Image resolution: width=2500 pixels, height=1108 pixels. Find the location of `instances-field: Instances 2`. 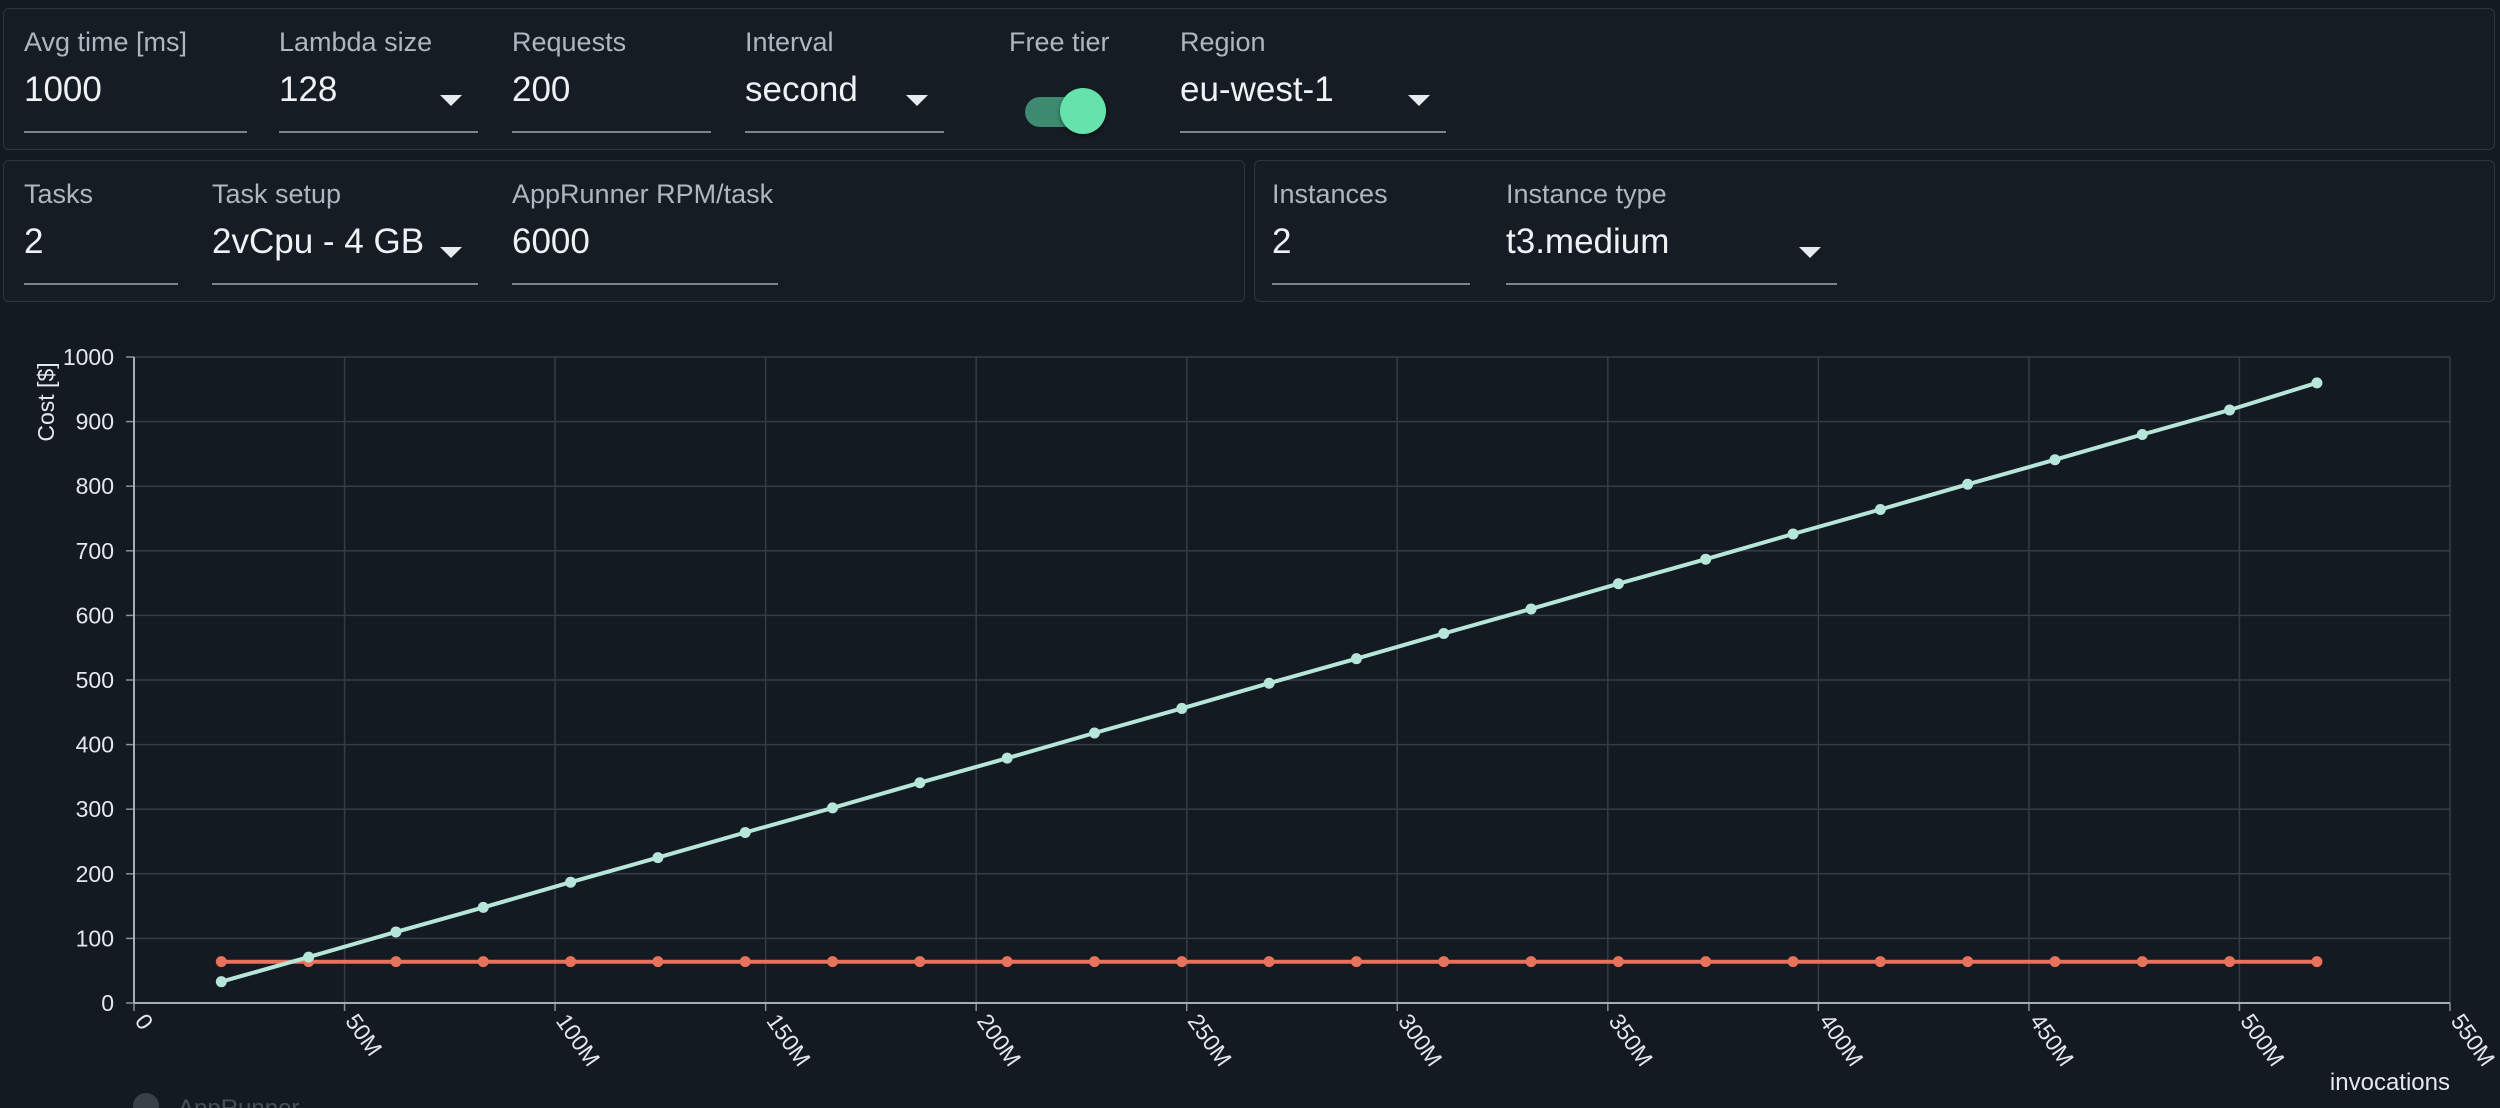

instances-field: Instances 2 is located at coordinates (1371, 234).